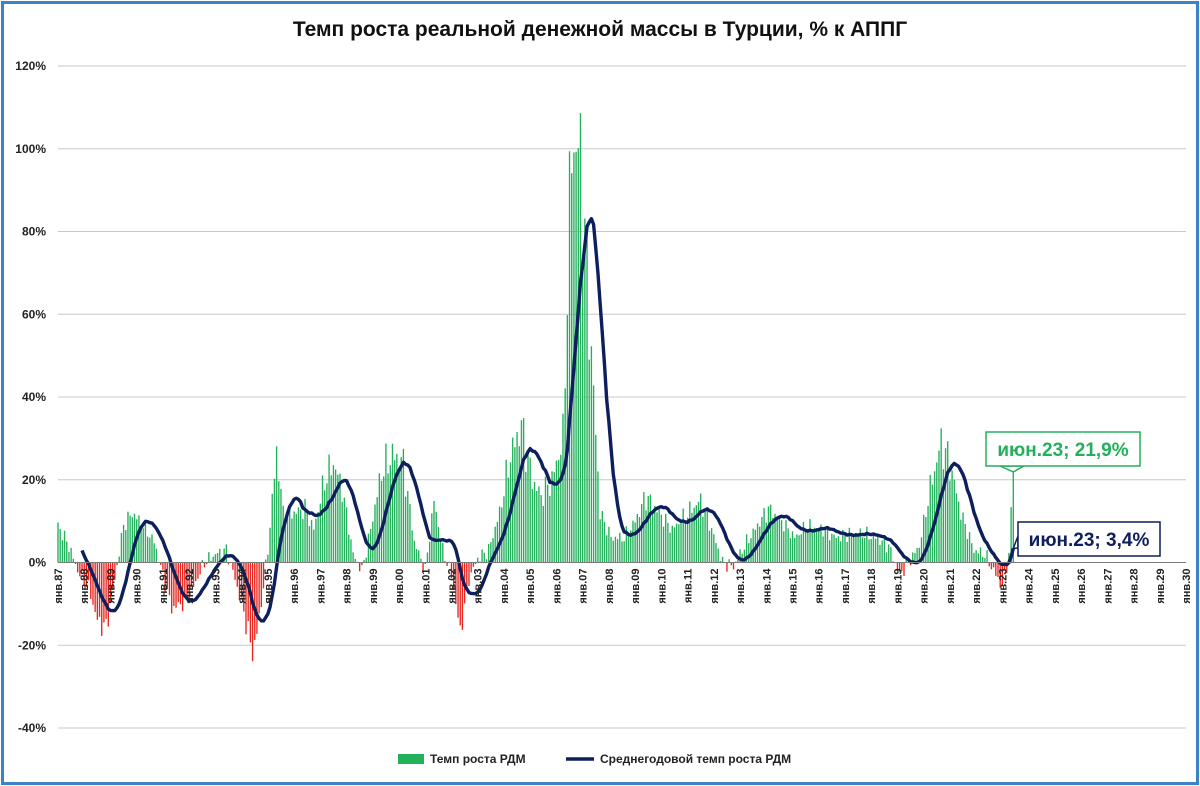  I want to click on y-tick-label: 100%, so click(30, 149).